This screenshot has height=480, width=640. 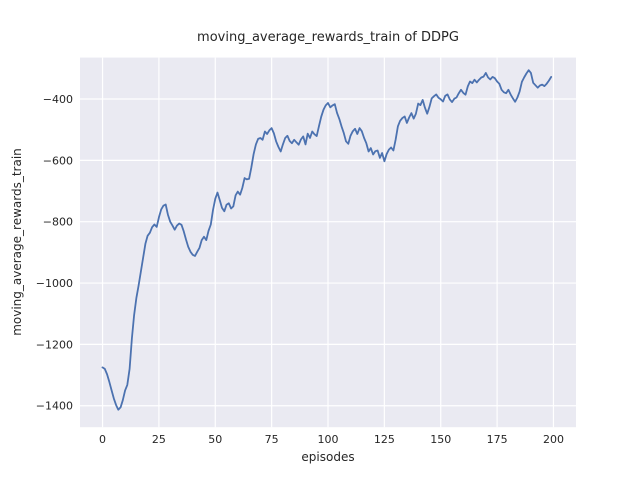 What do you see at coordinates (272, 439) in the screenshot?
I see `x-tick-label: 75` at bounding box center [272, 439].